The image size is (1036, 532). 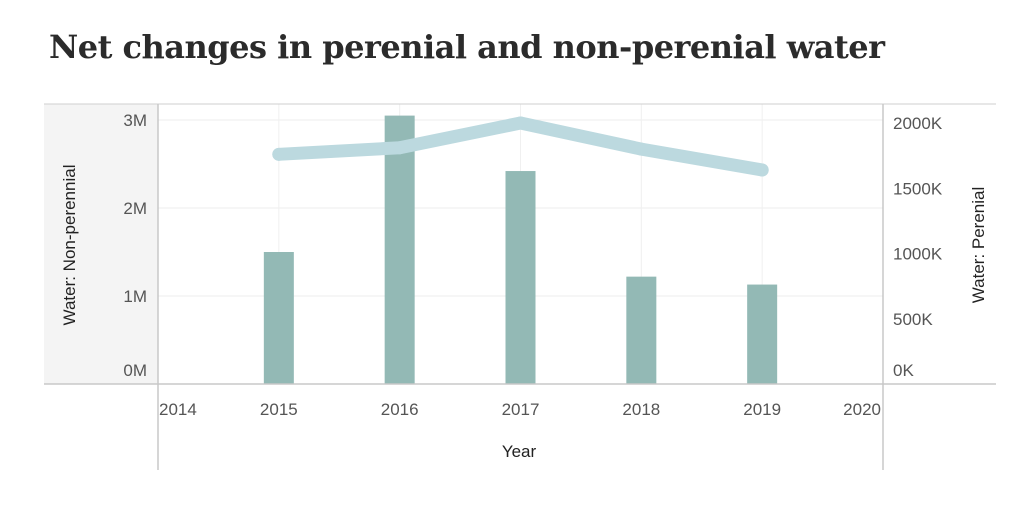 I want to click on x-tick-label: 2014, so click(x=178, y=409).